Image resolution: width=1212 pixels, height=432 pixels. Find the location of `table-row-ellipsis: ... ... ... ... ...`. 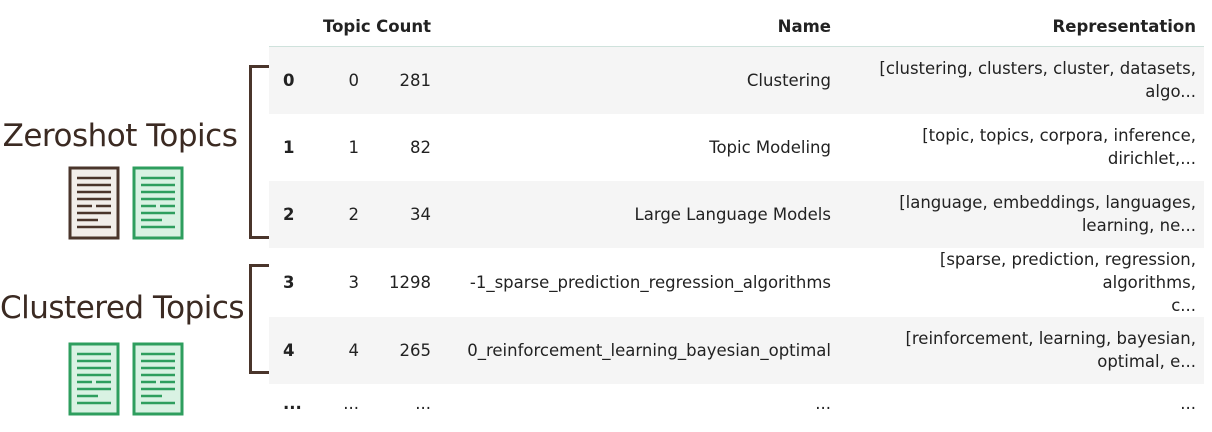

table-row-ellipsis: ... ... ... ... ... is located at coordinates (736, 403).